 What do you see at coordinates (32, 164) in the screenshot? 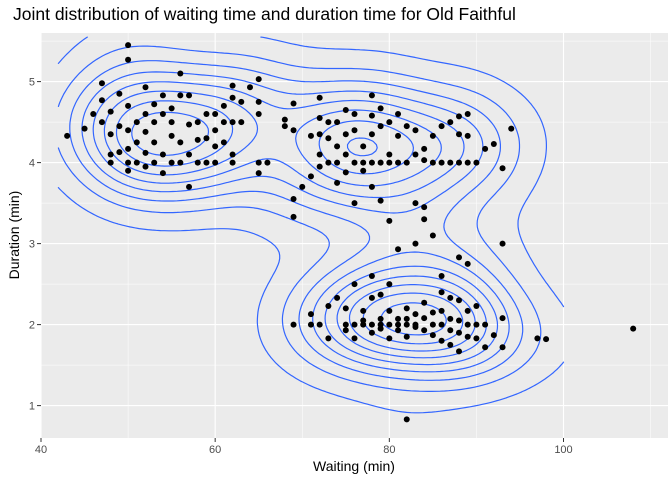
I see `y-tick-label: 4` at bounding box center [32, 164].